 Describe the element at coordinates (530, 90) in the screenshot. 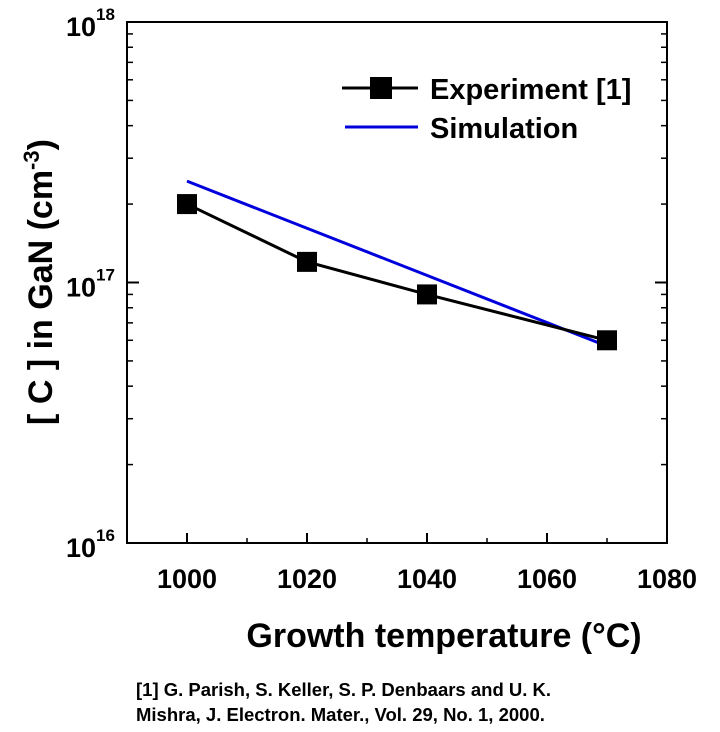

I see `legend-experiment-label: Experiment [1]` at that location.